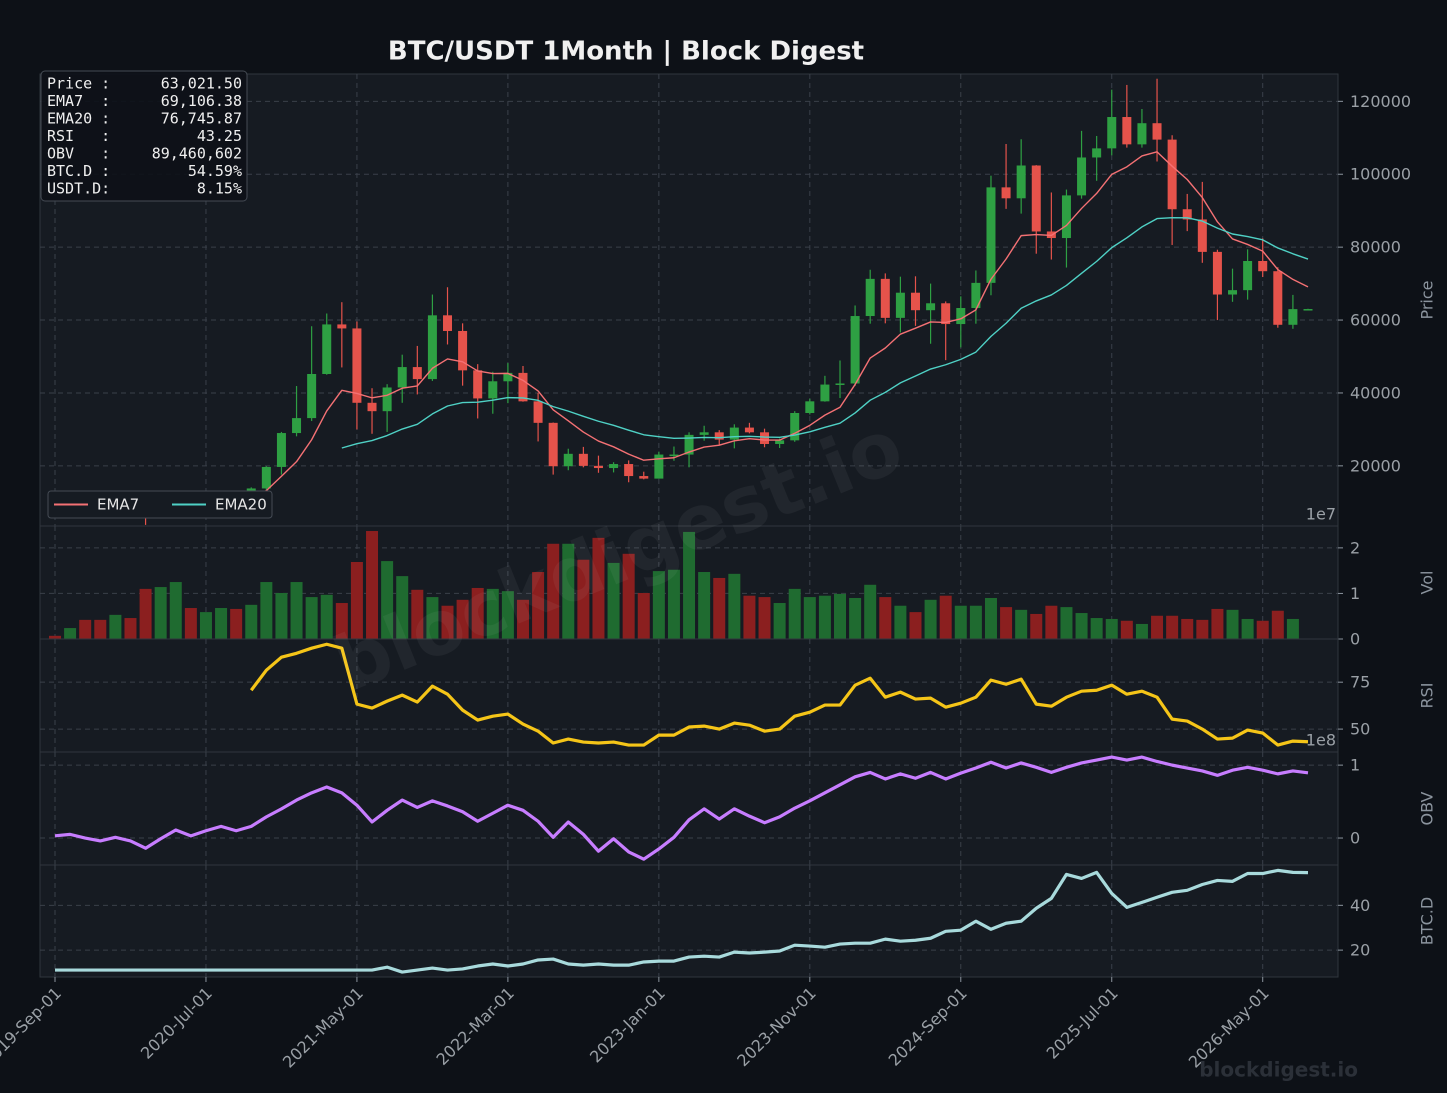 This screenshot has width=1447, height=1093. What do you see at coordinates (689, 695) in the screenshot?
I see `panel-background` at bounding box center [689, 695].